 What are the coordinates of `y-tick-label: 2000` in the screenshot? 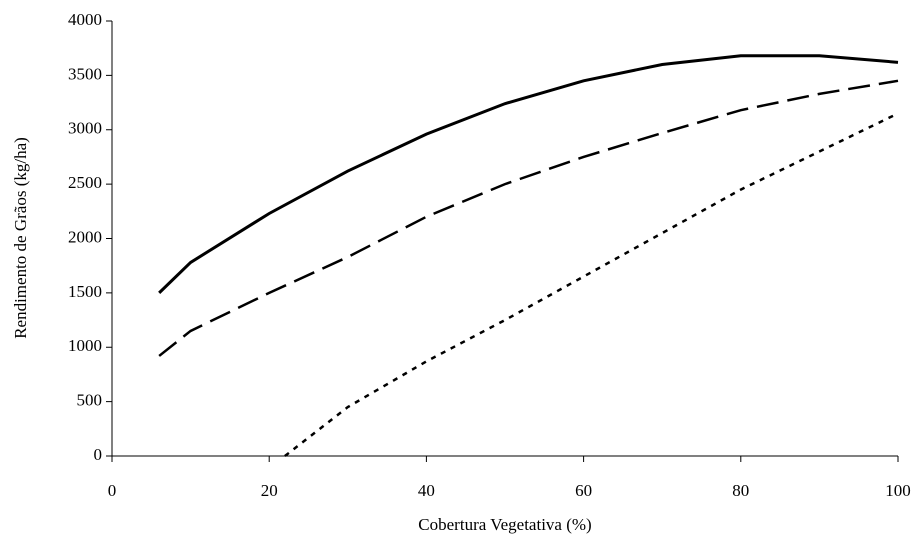 It's located at (85, 236).